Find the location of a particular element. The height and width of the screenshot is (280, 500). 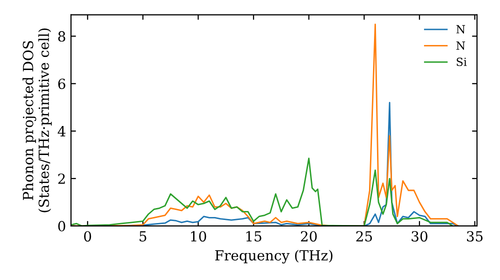

x-tick-label: 5 is located at coordinates (143, 236).